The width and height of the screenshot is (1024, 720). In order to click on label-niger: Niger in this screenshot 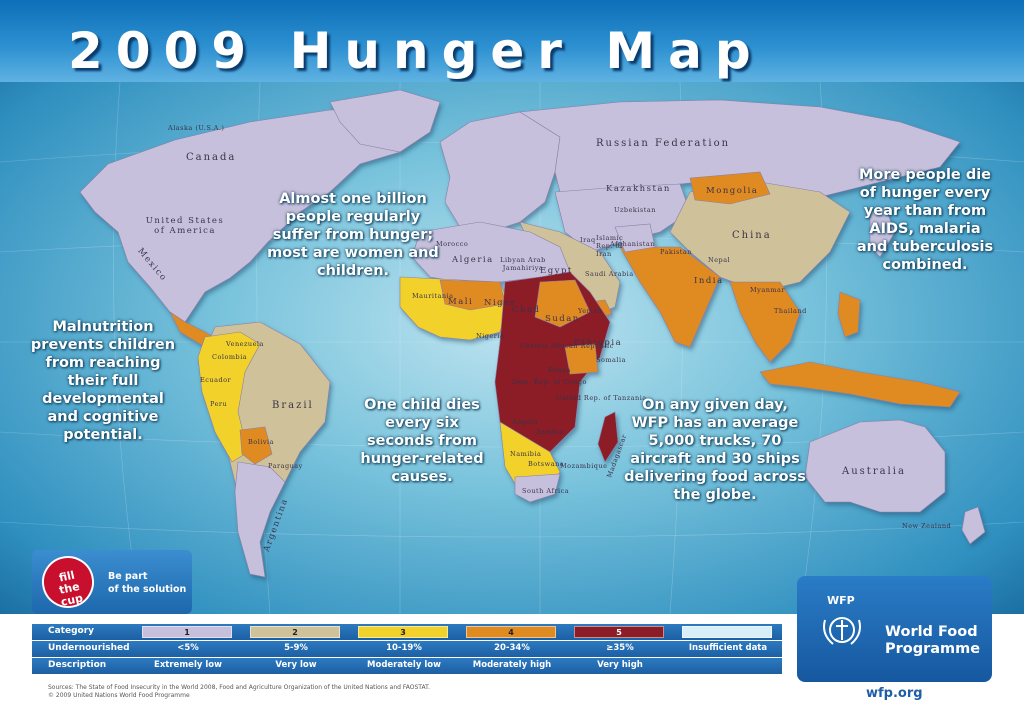, I will do `click(500, 303)`.